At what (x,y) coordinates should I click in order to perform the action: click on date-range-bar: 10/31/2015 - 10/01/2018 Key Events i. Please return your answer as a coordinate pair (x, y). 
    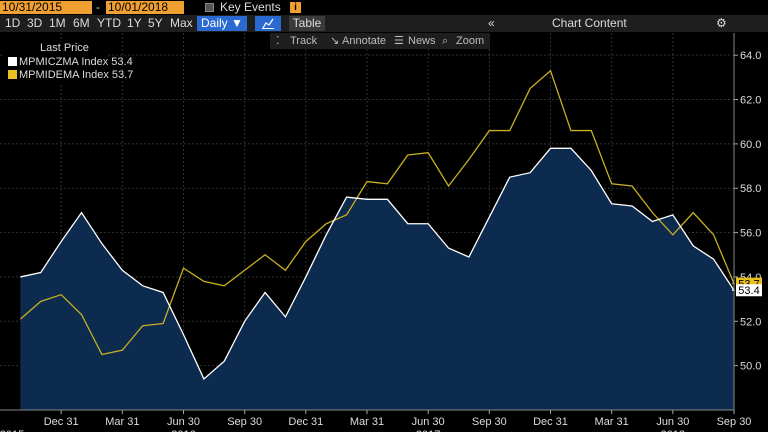
    Looking at the image, I should click on (384, 7).